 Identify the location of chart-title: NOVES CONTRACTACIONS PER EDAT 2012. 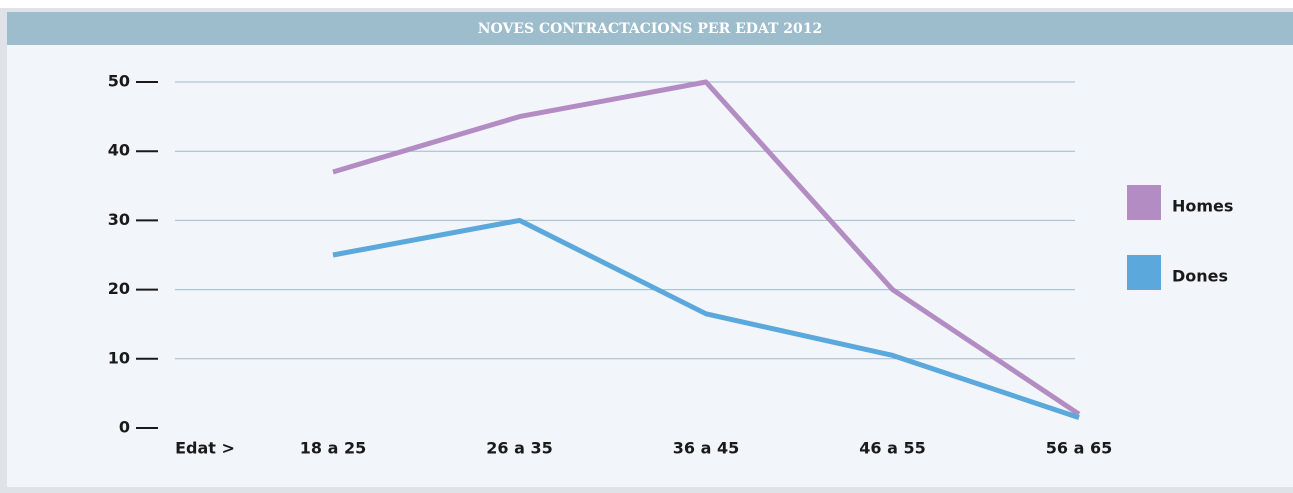
(650, 29).